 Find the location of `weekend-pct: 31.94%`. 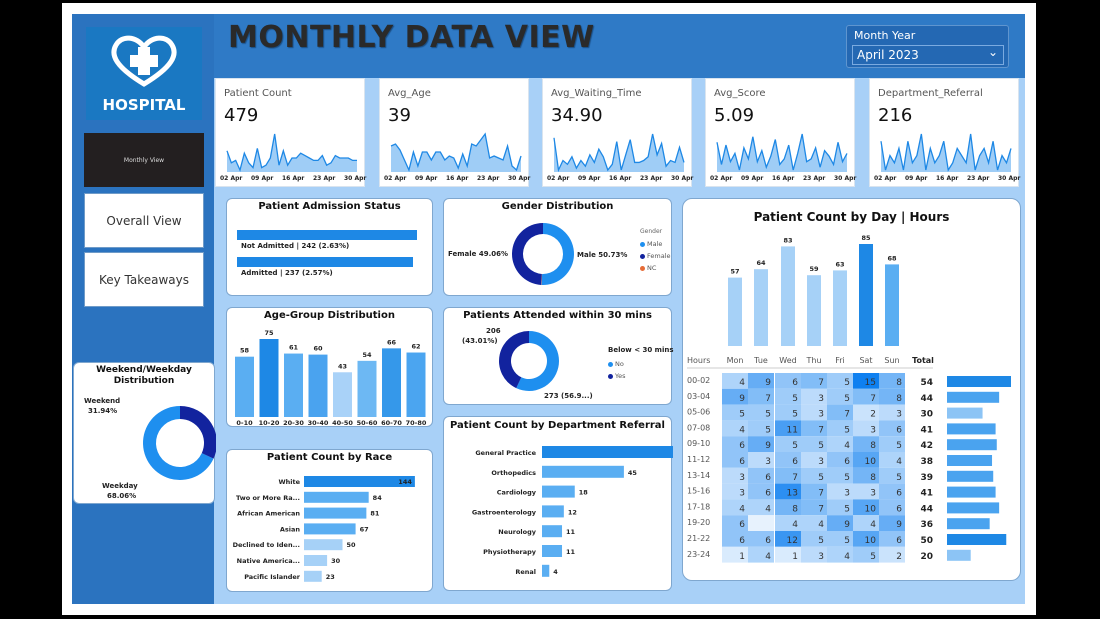

weekend-pct: 31.94% is located at coordinates (103, 411).